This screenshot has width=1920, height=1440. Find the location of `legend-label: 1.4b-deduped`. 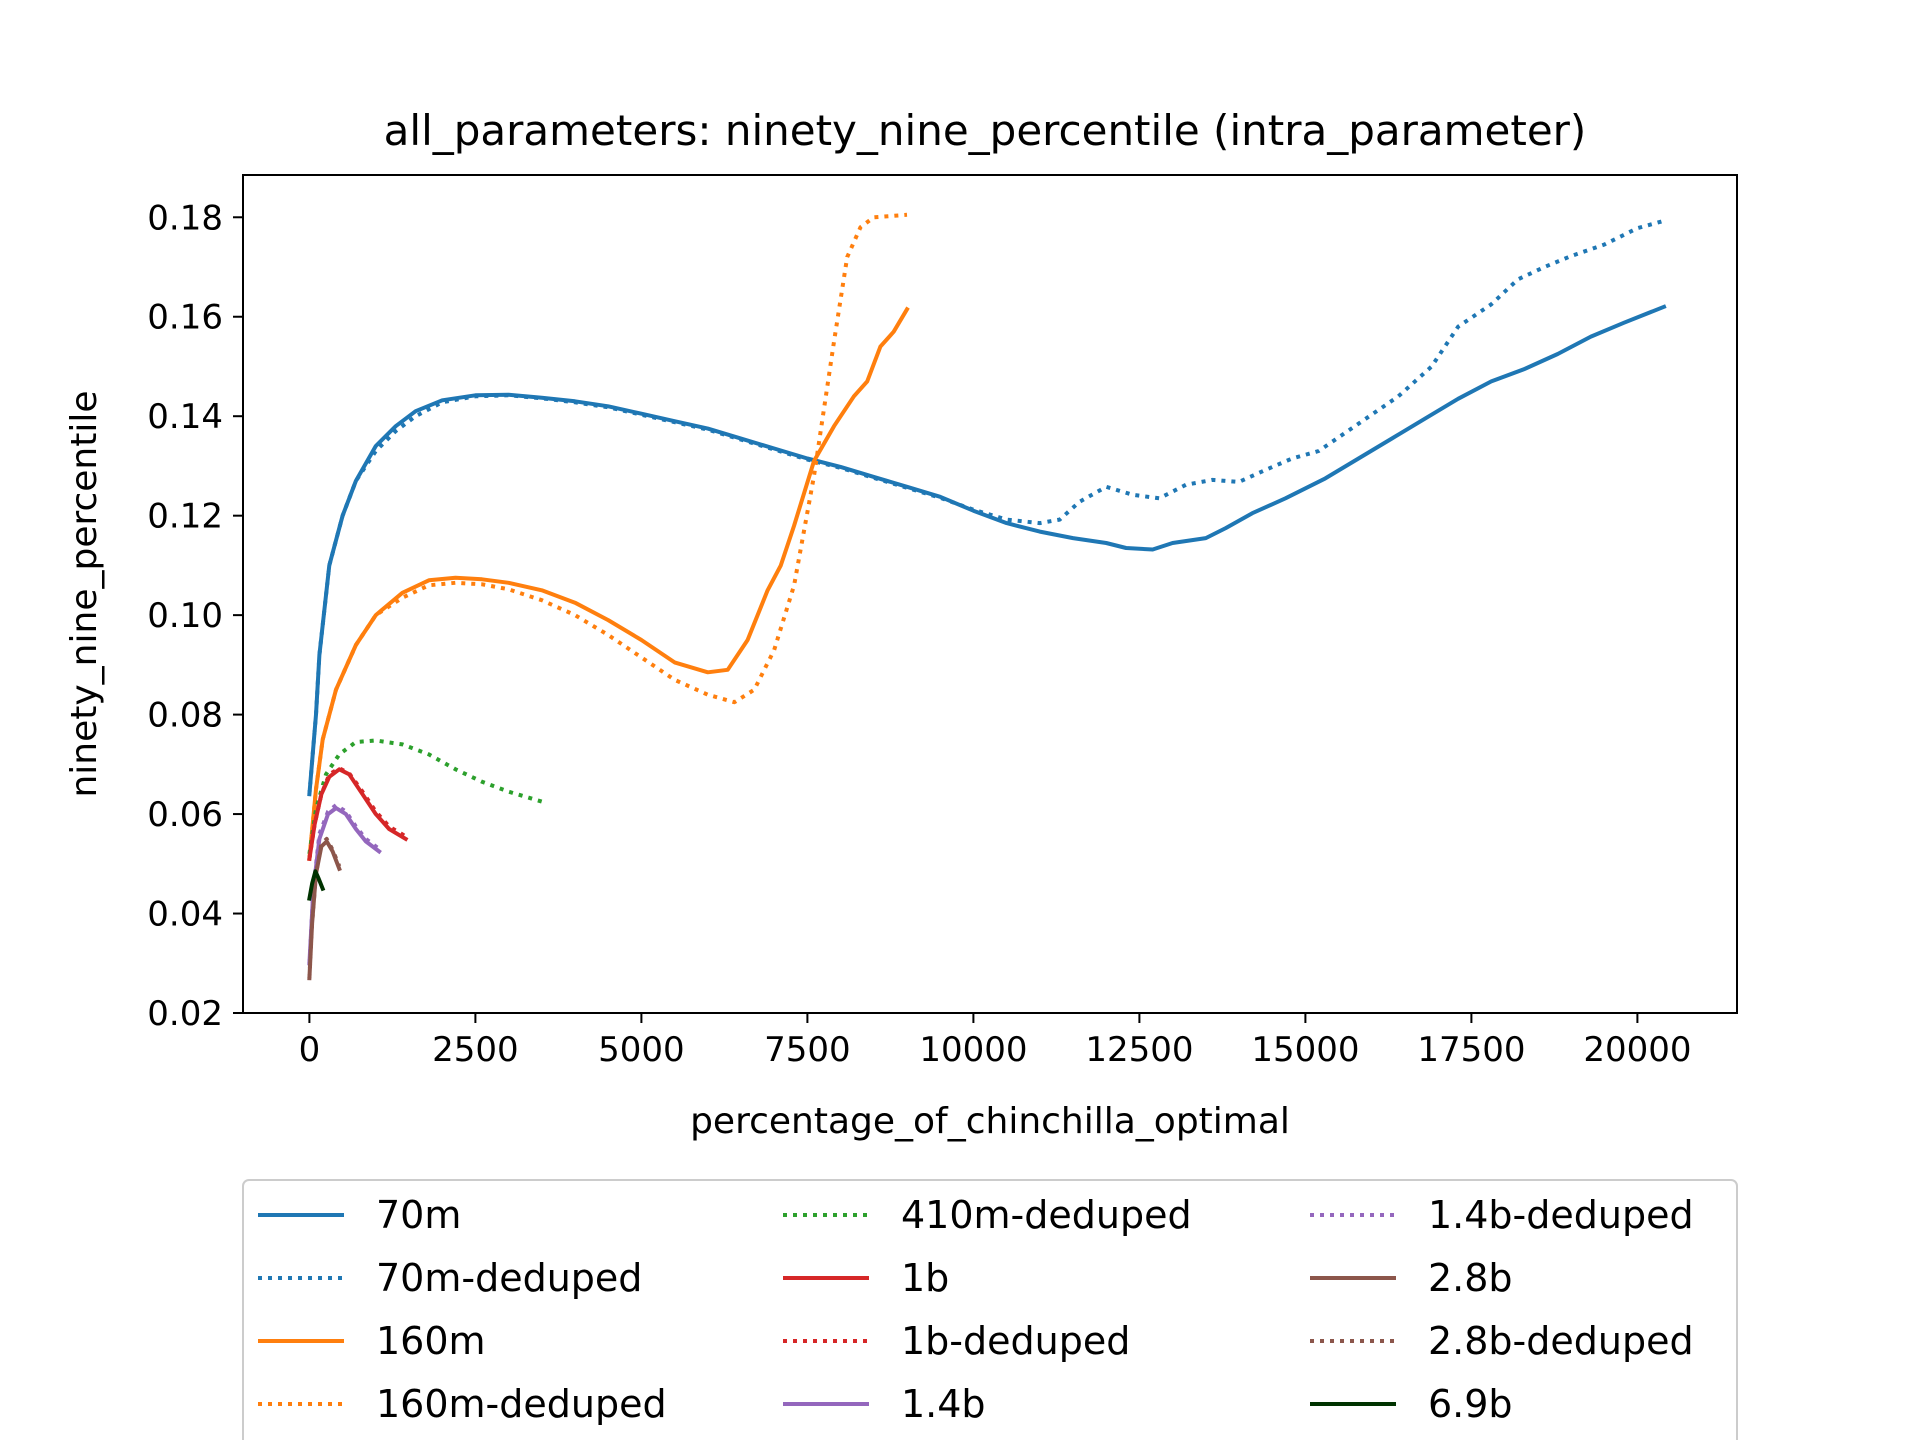

legend-label: 1.4b-deduped is located at coordinates (1561, 1215).